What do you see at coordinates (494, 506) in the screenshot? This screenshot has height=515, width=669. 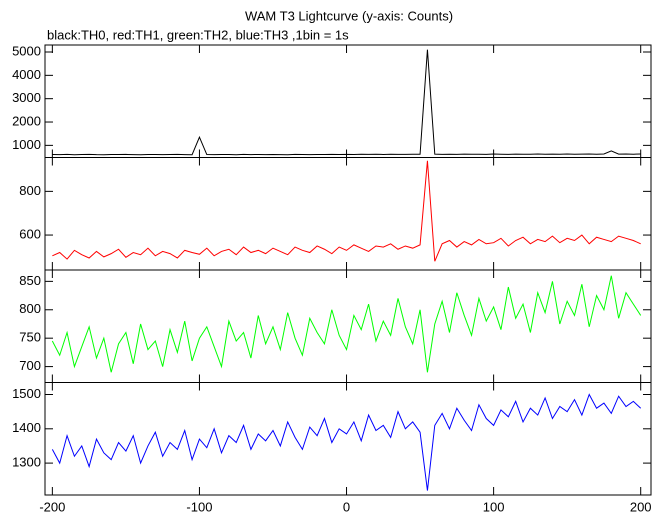 I see `x-tick-label: 100` at bounding box center [494, 506].